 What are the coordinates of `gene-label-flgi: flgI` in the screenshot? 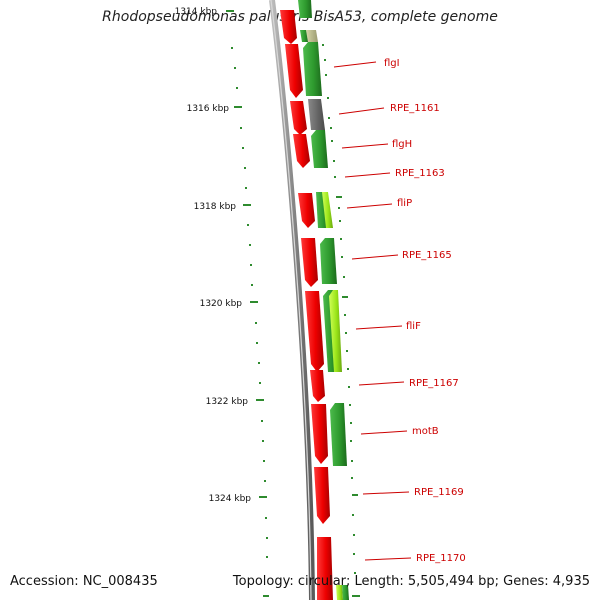 It's located at (392, 63).